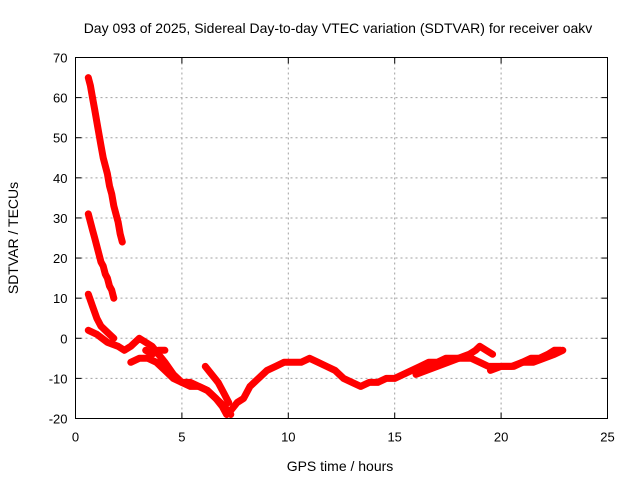 The image size is (640, 480). I want to click on x-tick-label: 10, so click(288, 437).